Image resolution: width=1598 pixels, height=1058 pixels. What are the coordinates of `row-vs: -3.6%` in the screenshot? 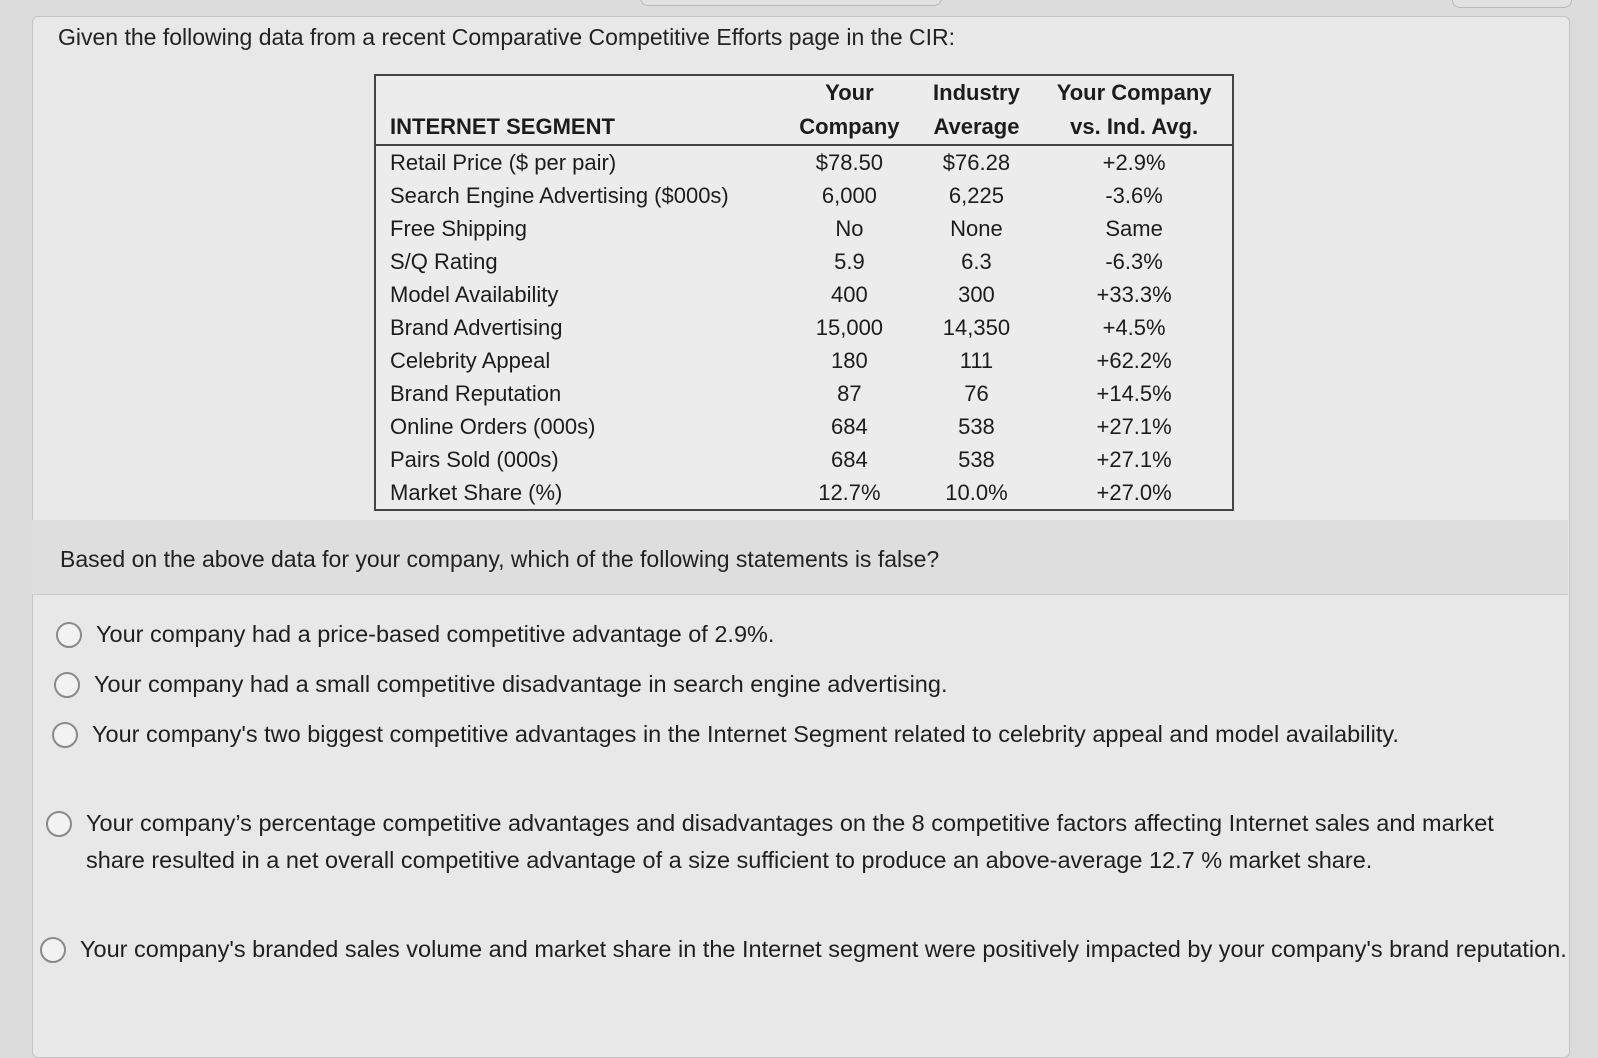 It's located at (1134, 195).